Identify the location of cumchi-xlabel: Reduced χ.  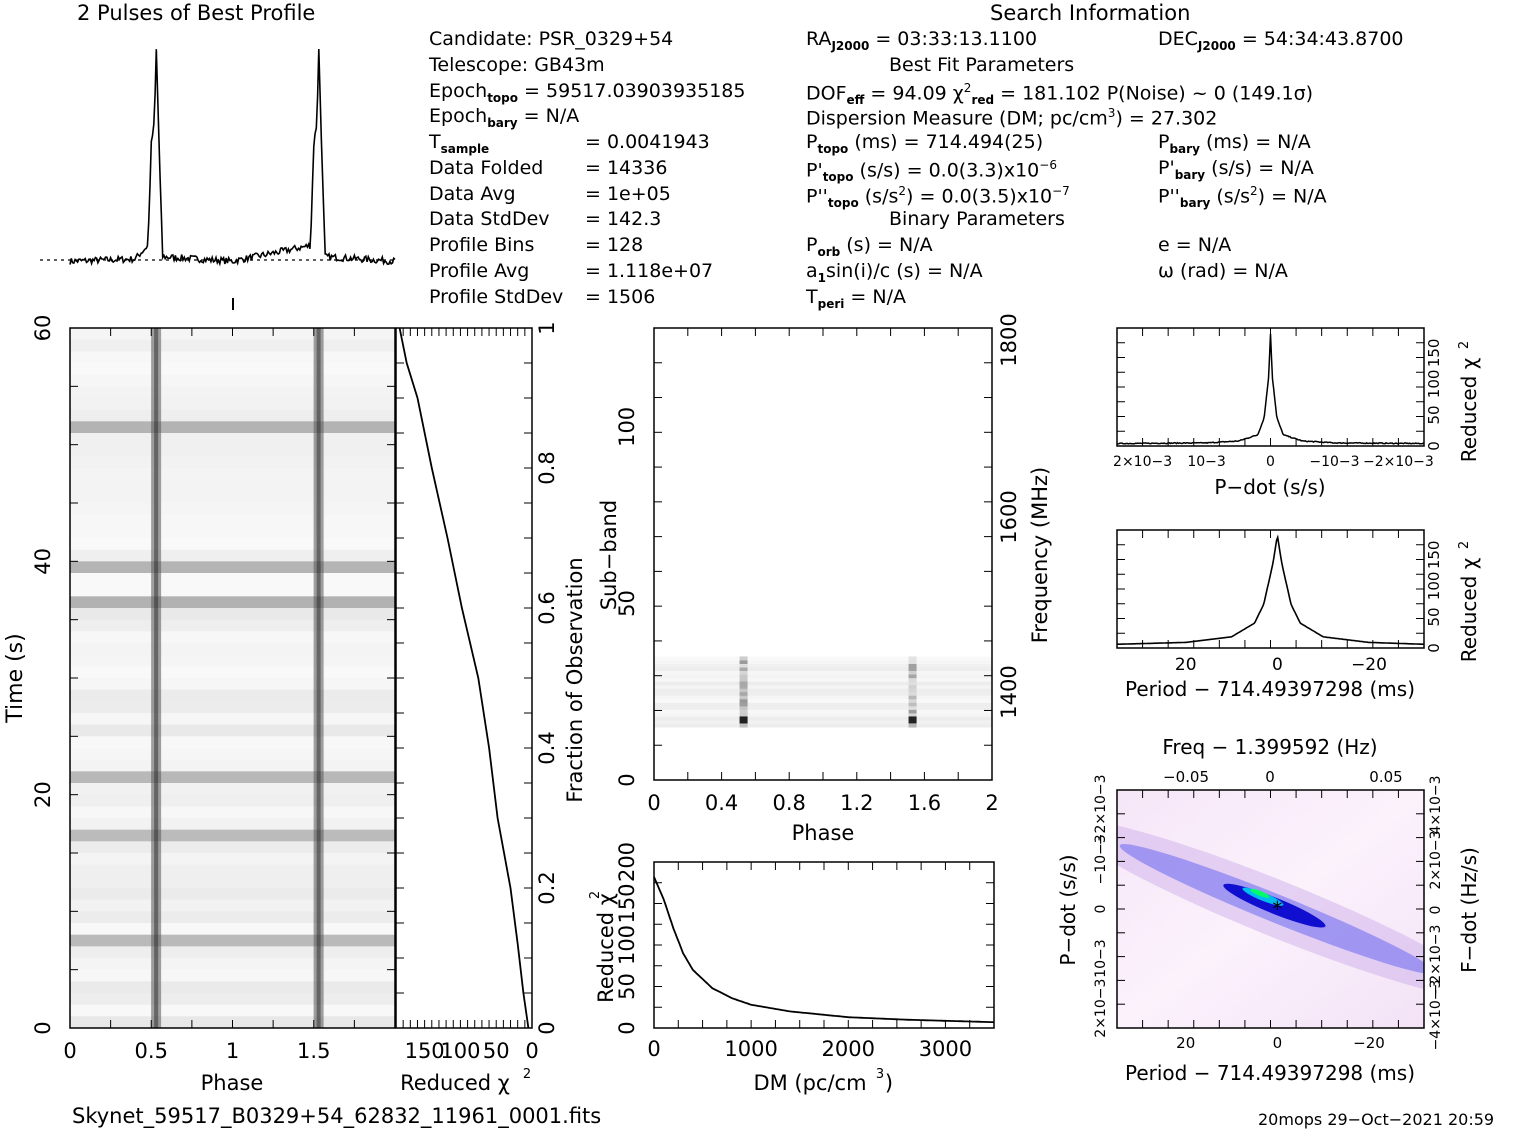
(455, 1083).